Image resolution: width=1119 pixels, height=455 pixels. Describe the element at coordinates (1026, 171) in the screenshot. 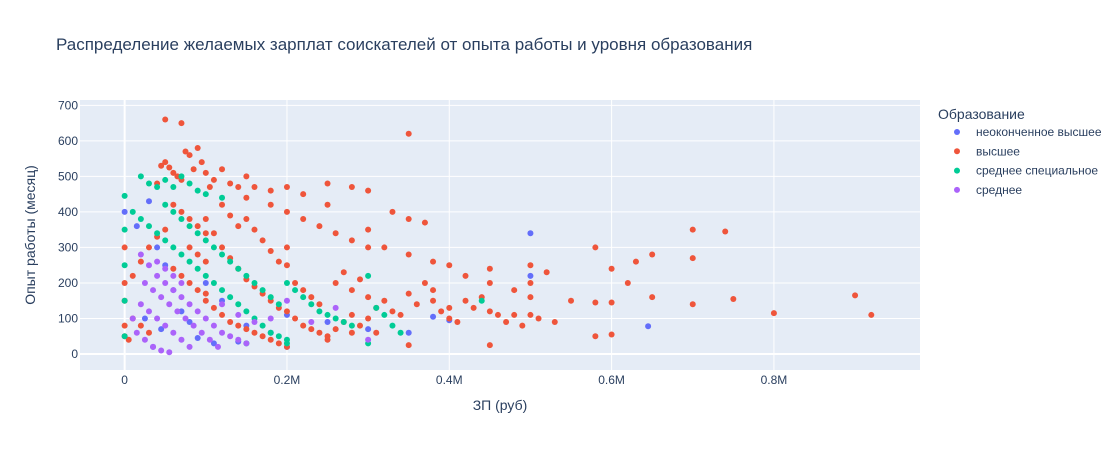

I see `legend-item: среднее специальное` at that location.